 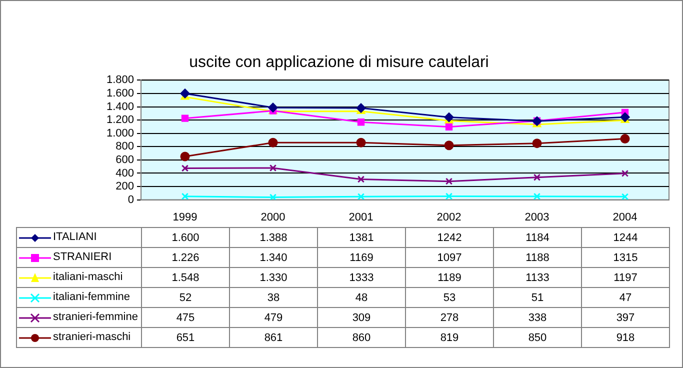 I want to click on data-label: 861, so click(x=274, y=338).